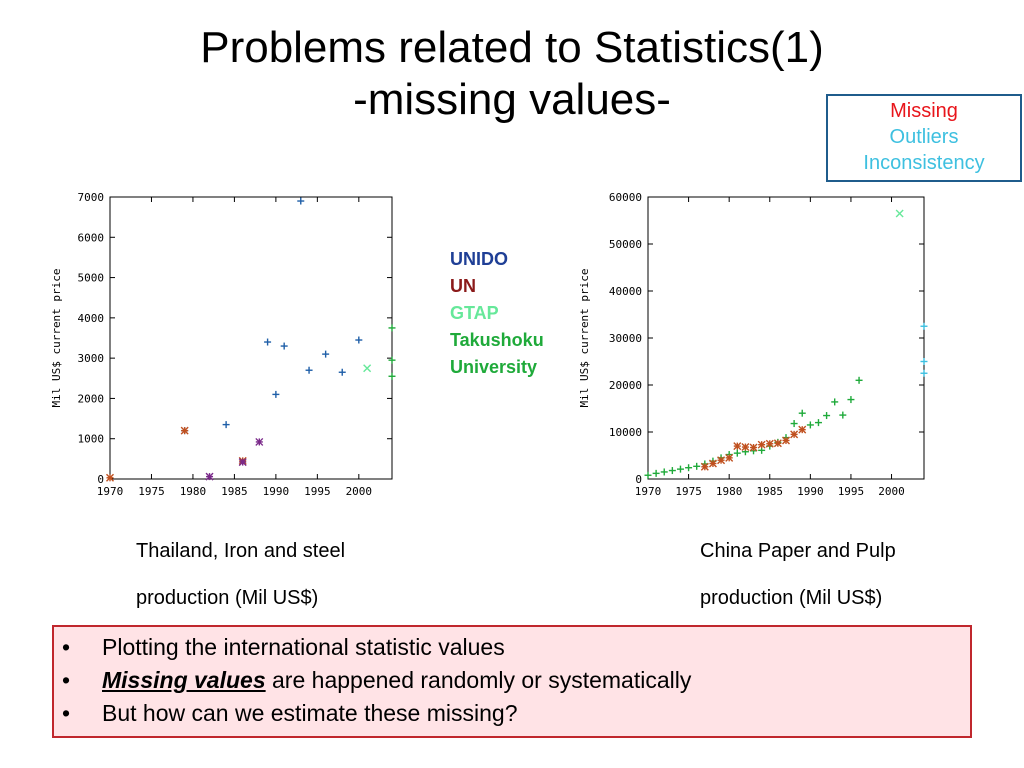 The image size is (1024, 768). What do you see at coordinates (512, 47) in the screenshot?
I see `title-line-1: Problems related to Statistics(1)` at bounding box center [512, 47].